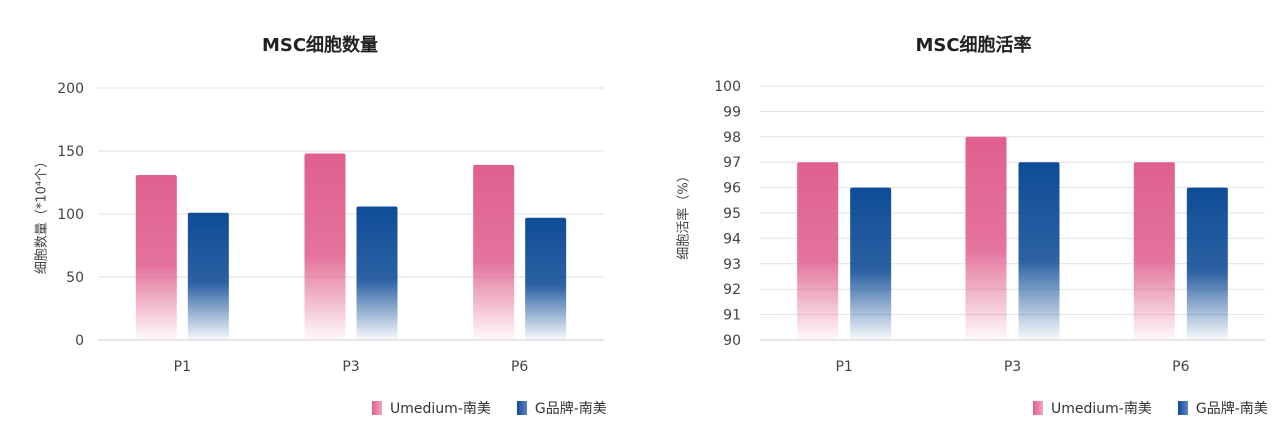  Describe the element at coordinates (973, 45) in the screenshot. I see `chart-title: MSC细胞活率` at that location.